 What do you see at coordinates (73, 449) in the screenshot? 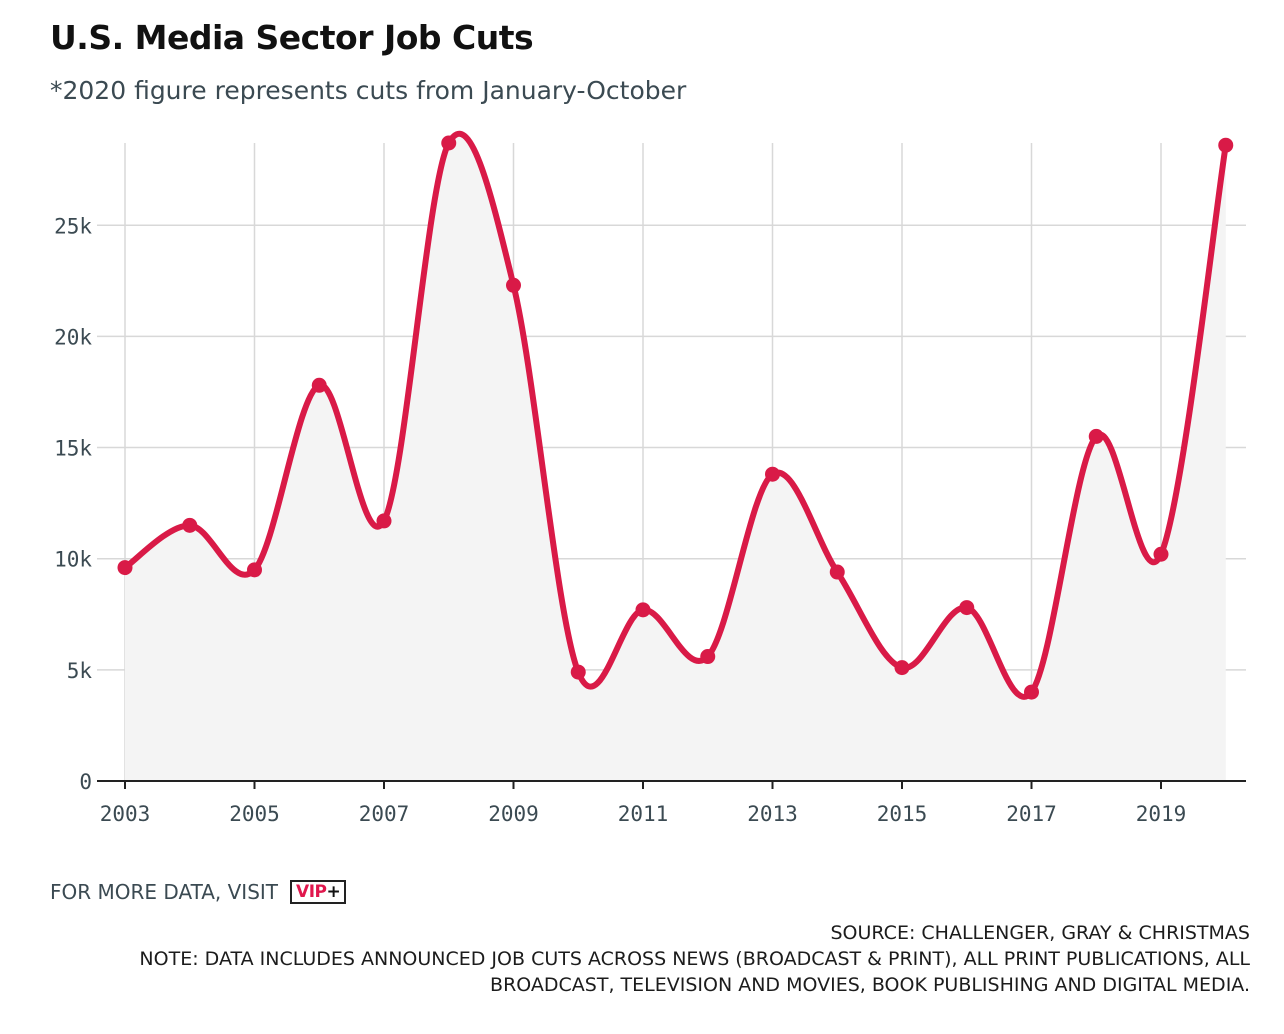
I see `y-tick-label-15000: 15k` at bounding box center [73, 449].